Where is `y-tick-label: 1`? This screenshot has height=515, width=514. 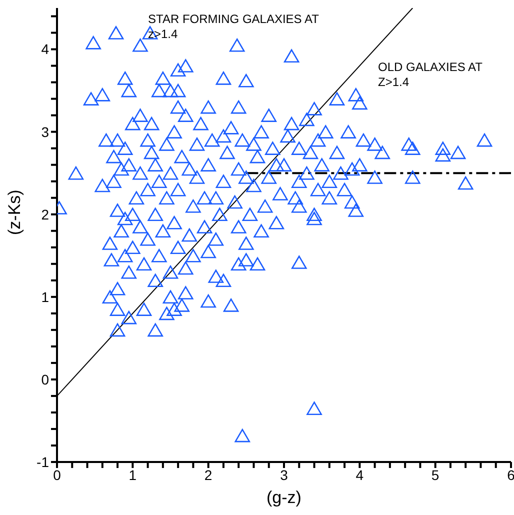
y-tick-label: 1 is located at coordinates (45, 296).